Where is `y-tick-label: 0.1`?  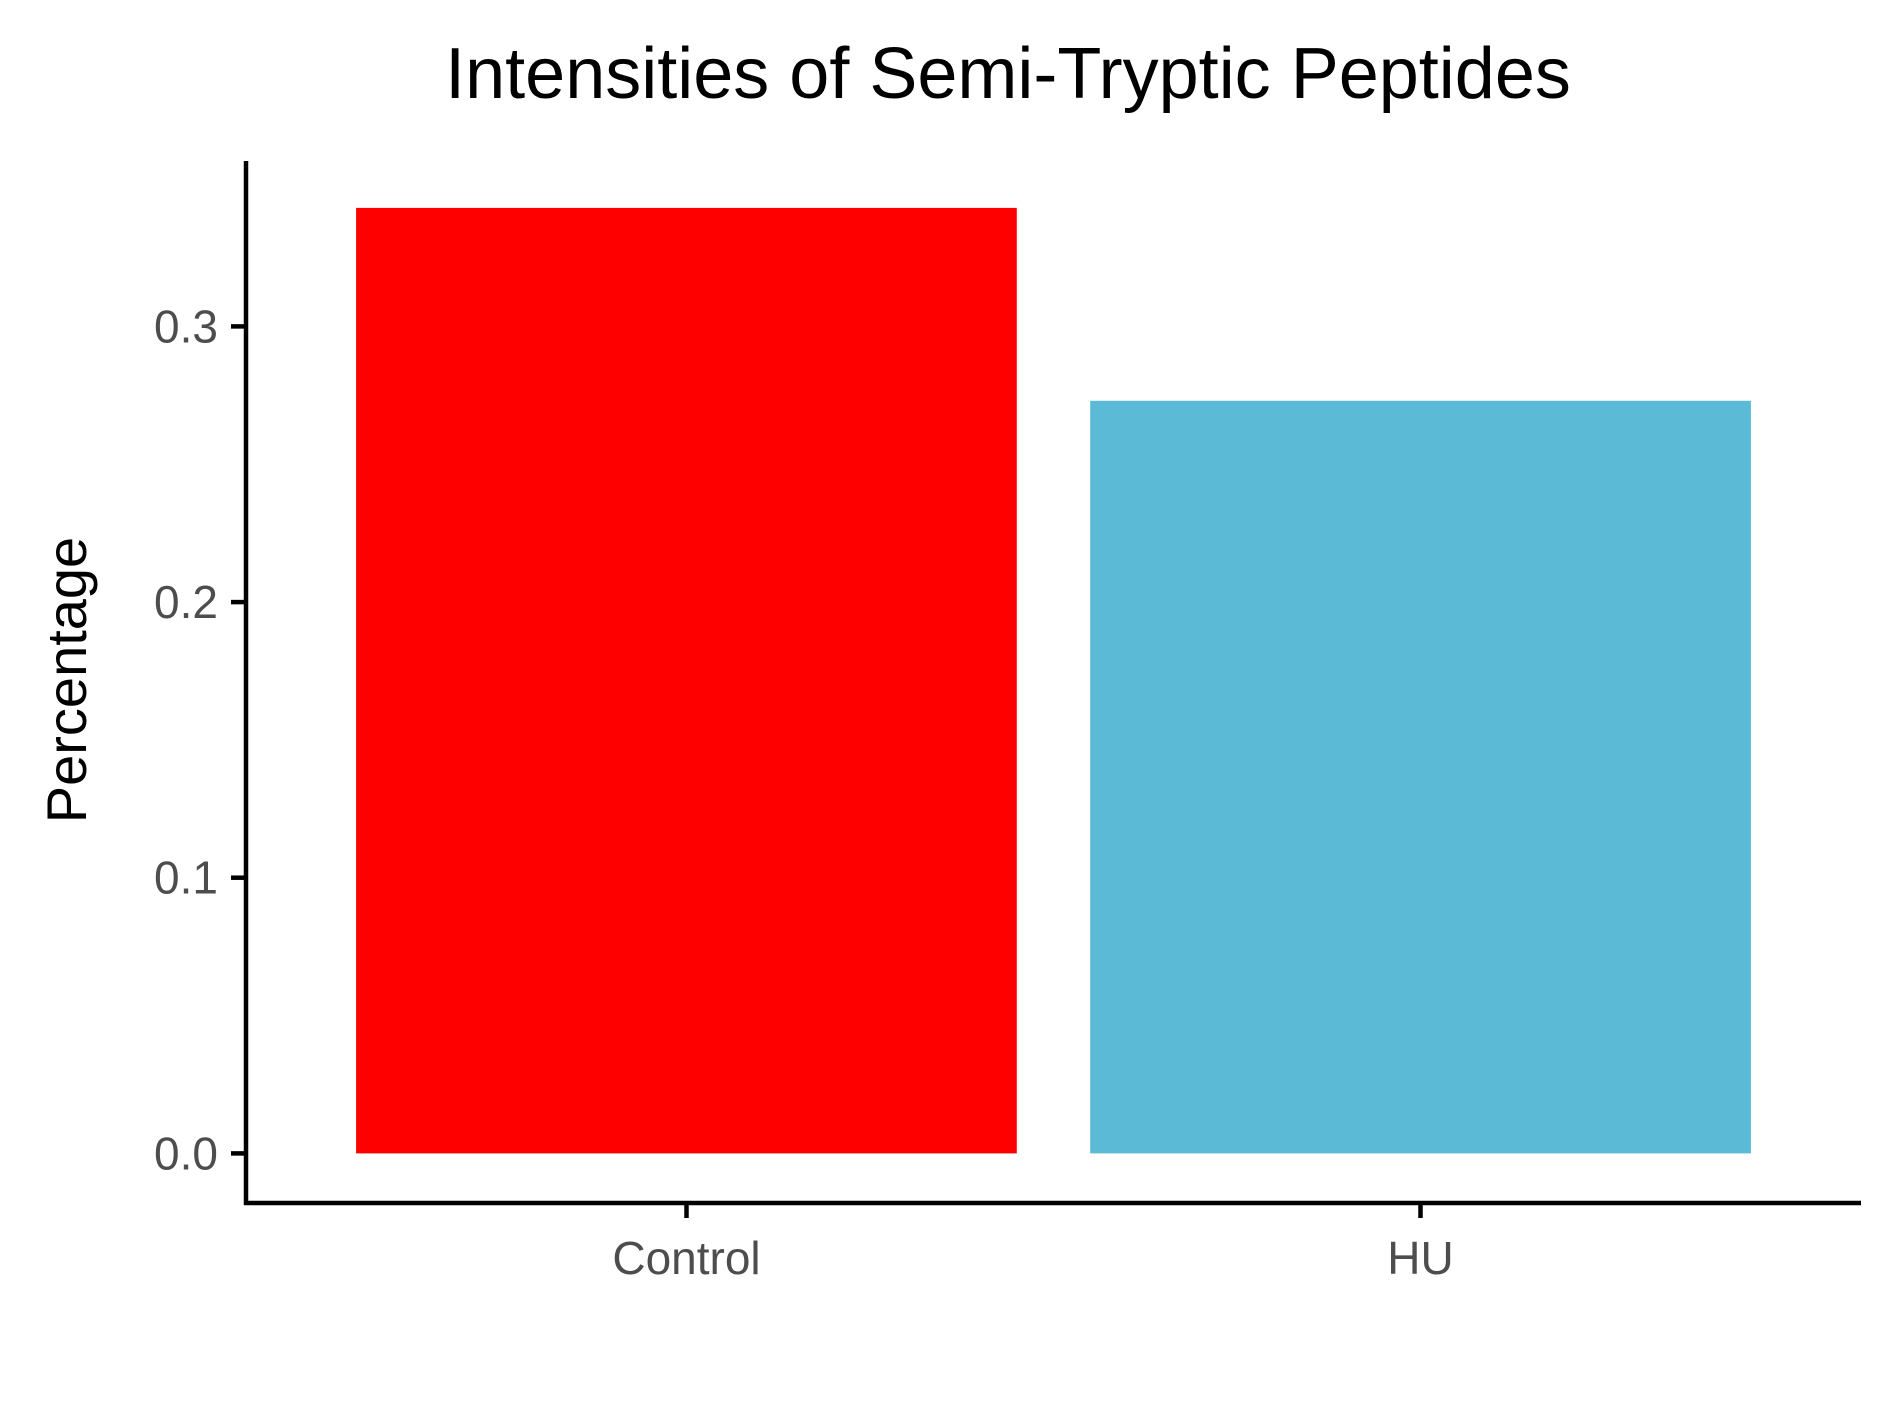
y-tick-label: 0.1 is located at coordinates (186, 878).